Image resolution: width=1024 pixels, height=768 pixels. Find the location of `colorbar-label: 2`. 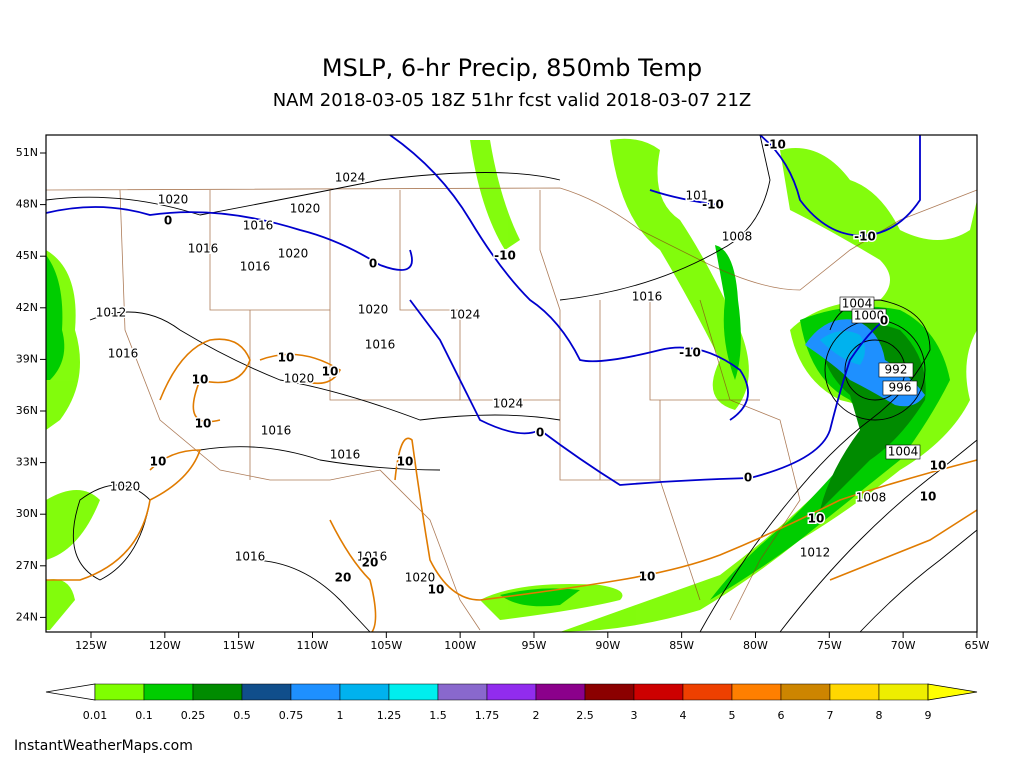

colorbar-label: 2 is located at coordinates (536, 715).